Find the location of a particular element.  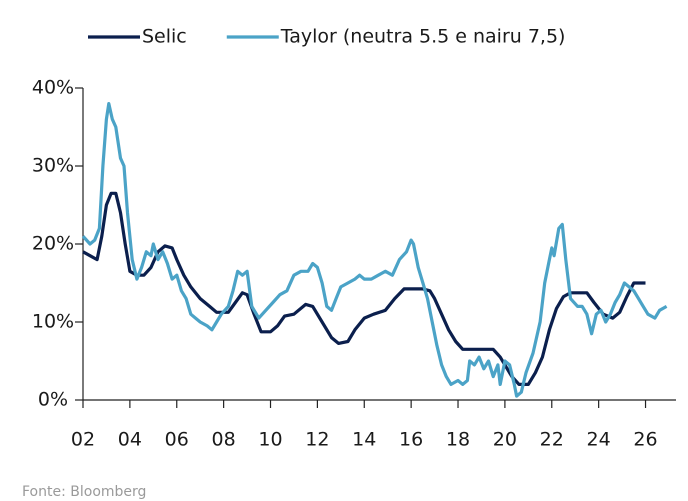

x-tick-label: 20 is located at coordinates (505, 440).